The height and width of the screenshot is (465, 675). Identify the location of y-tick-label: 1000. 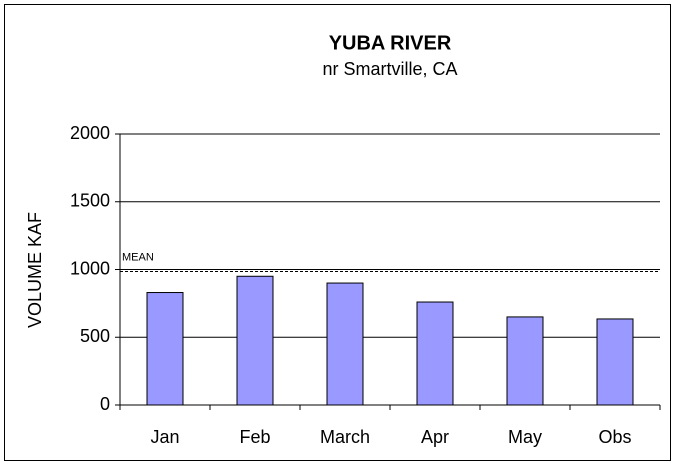
(90, 268).